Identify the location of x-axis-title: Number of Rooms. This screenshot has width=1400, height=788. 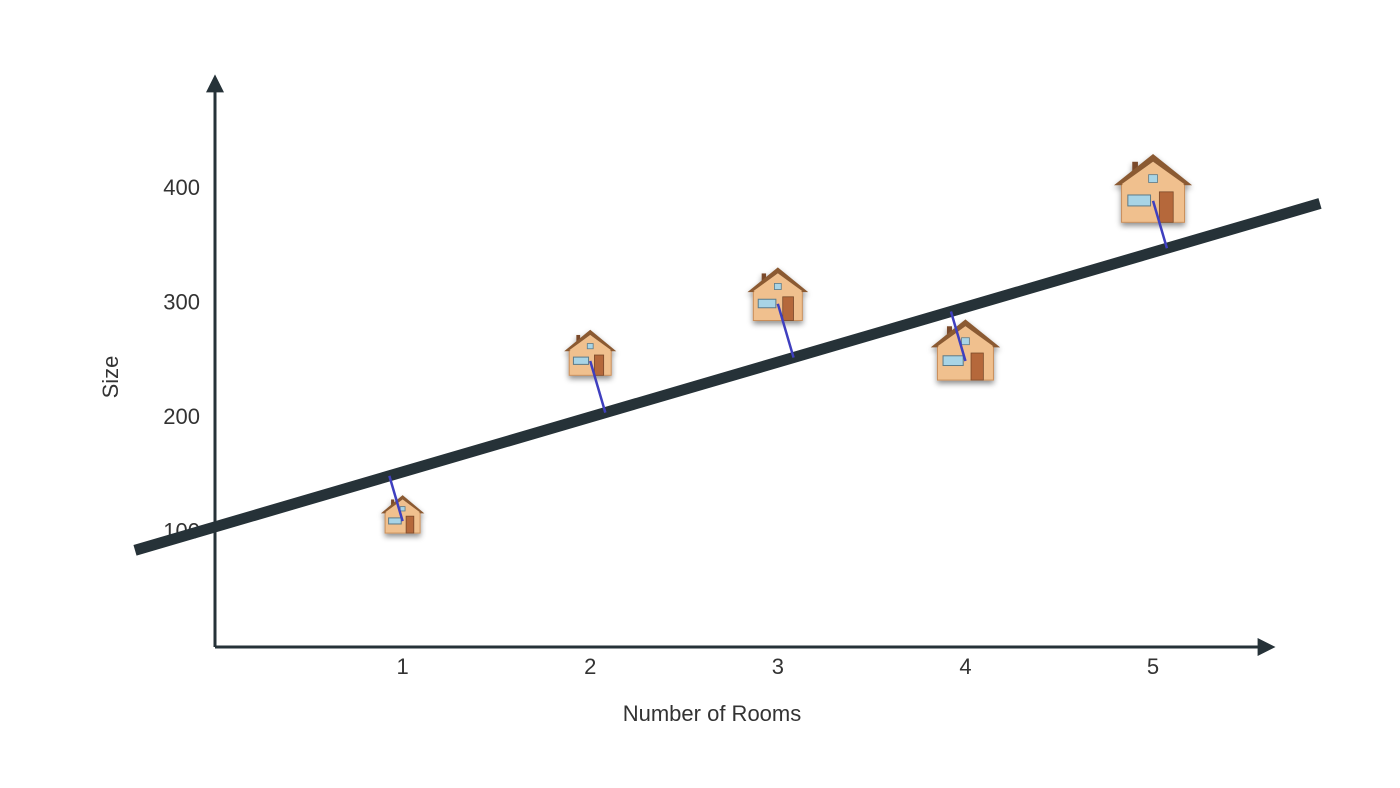
(712, 713).